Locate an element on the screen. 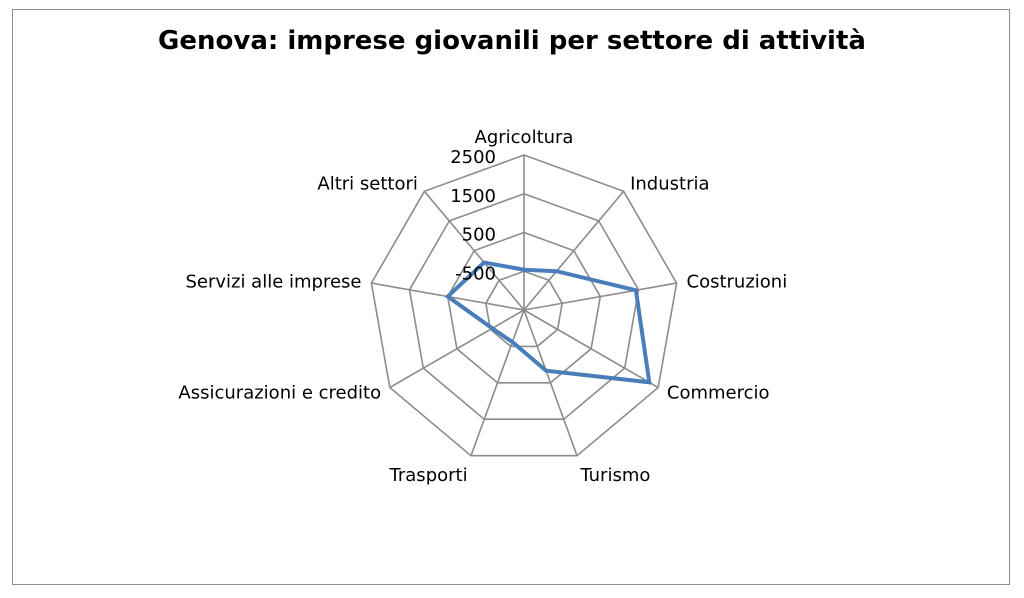  tick-label: 1500 is located at coordinates (473, 196).